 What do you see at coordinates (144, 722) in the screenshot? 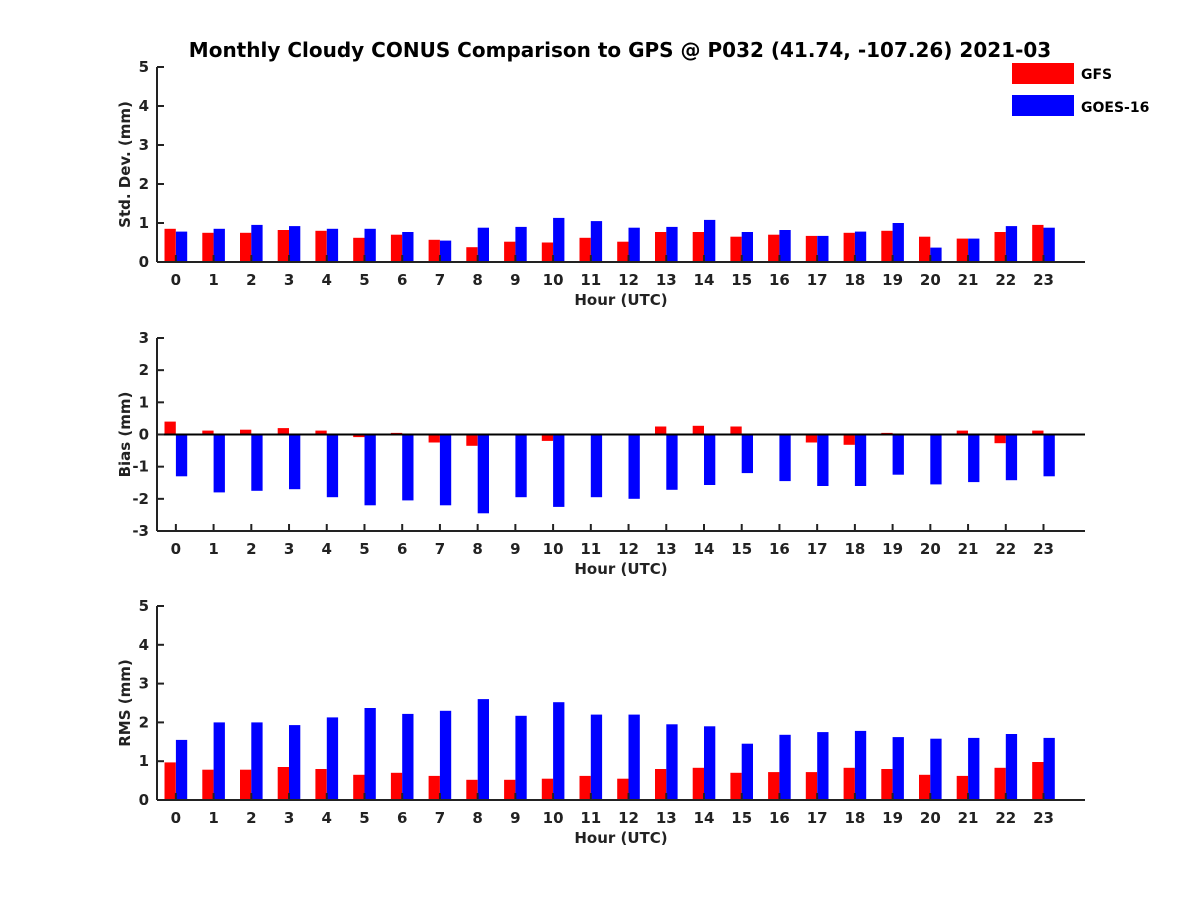
I see `y-tick-label: 2` at bounding box center [144, 722].